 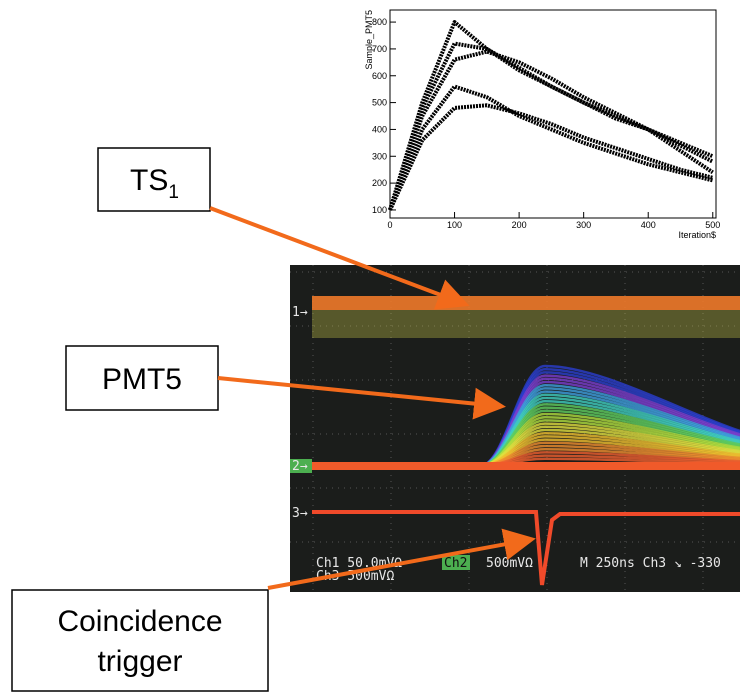 I want to click on plot-frame, so click(x=553, y=114).